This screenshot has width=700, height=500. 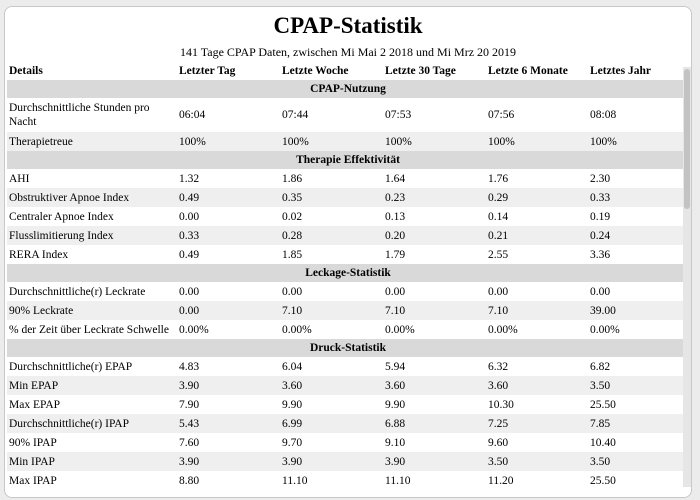 What do you see at coordinates (295, 115) in the screenshot?
I see `cell-value: 07:44` at bounding box center [295, 115].